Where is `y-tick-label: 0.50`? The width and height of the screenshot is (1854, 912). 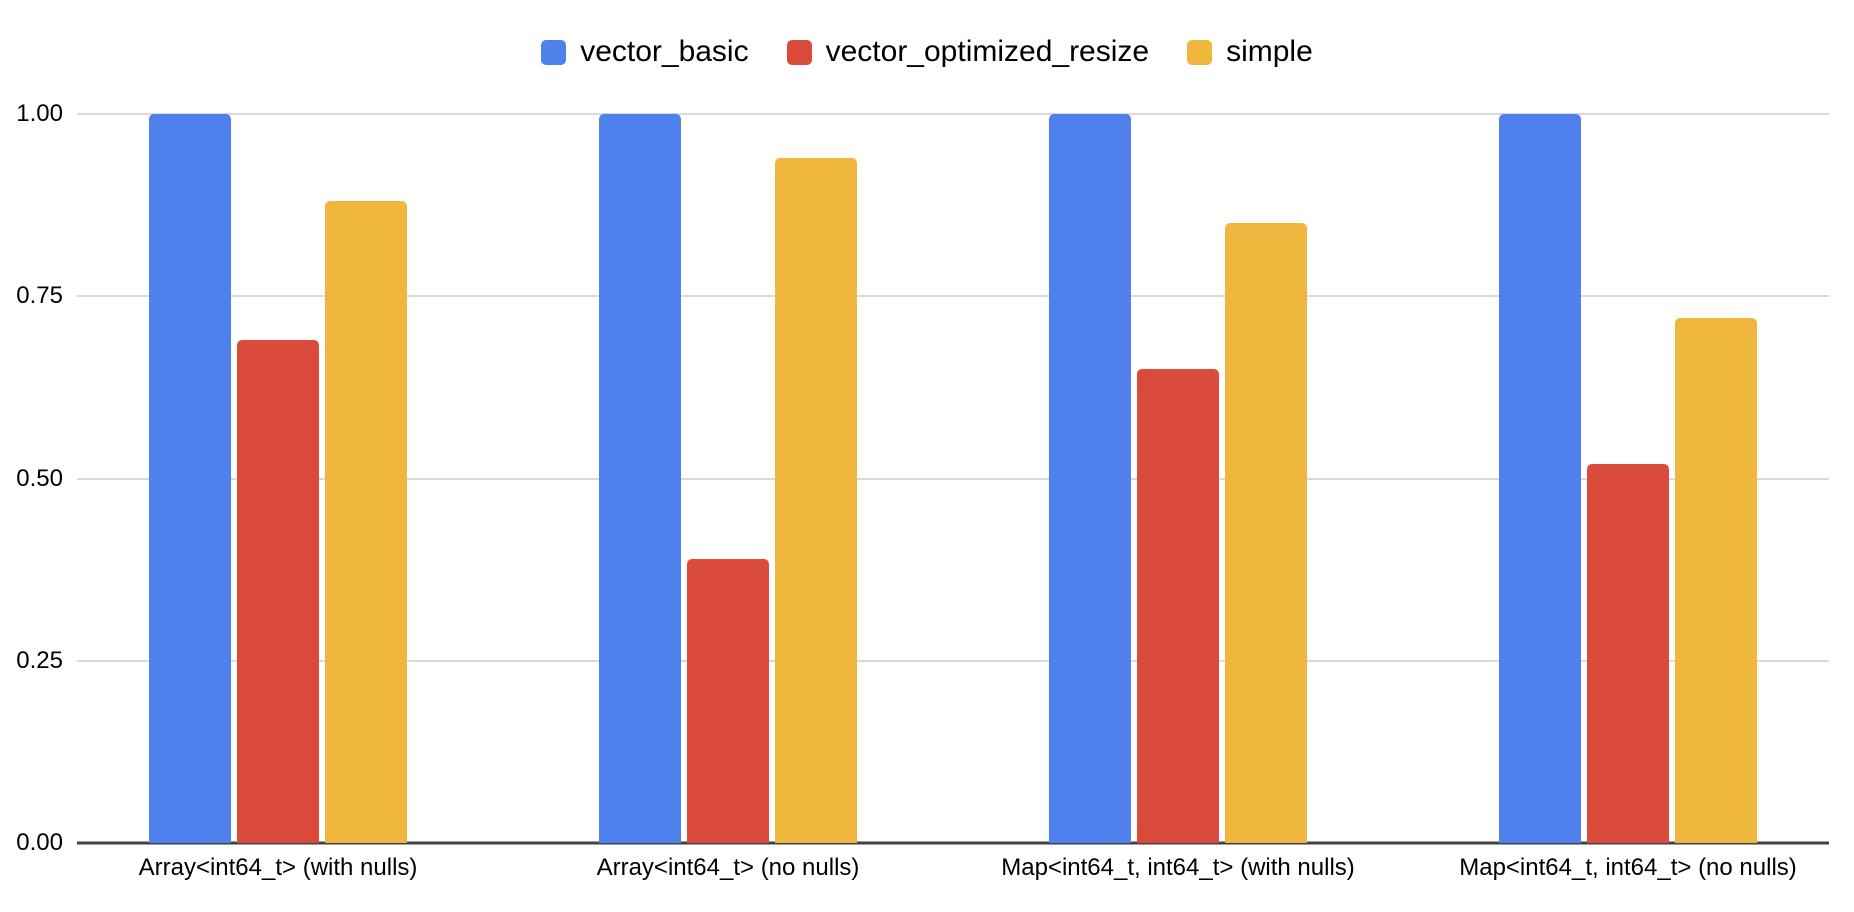 y-tick-label: 0.50 is located at coordinates (39, 478).